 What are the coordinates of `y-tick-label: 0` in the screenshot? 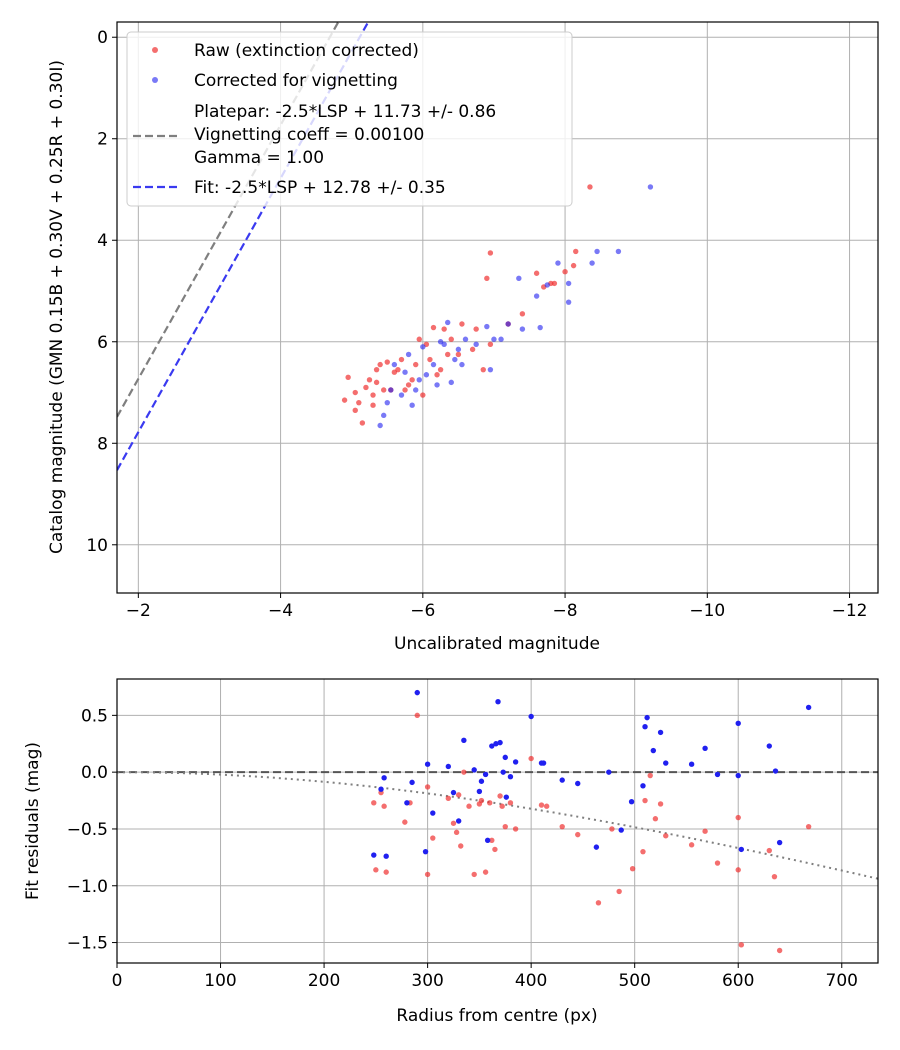 It's located at (102, 38).